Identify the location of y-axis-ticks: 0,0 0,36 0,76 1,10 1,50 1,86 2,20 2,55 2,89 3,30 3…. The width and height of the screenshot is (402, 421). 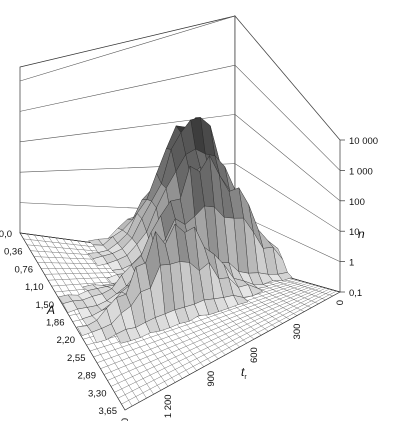
(58, 323).